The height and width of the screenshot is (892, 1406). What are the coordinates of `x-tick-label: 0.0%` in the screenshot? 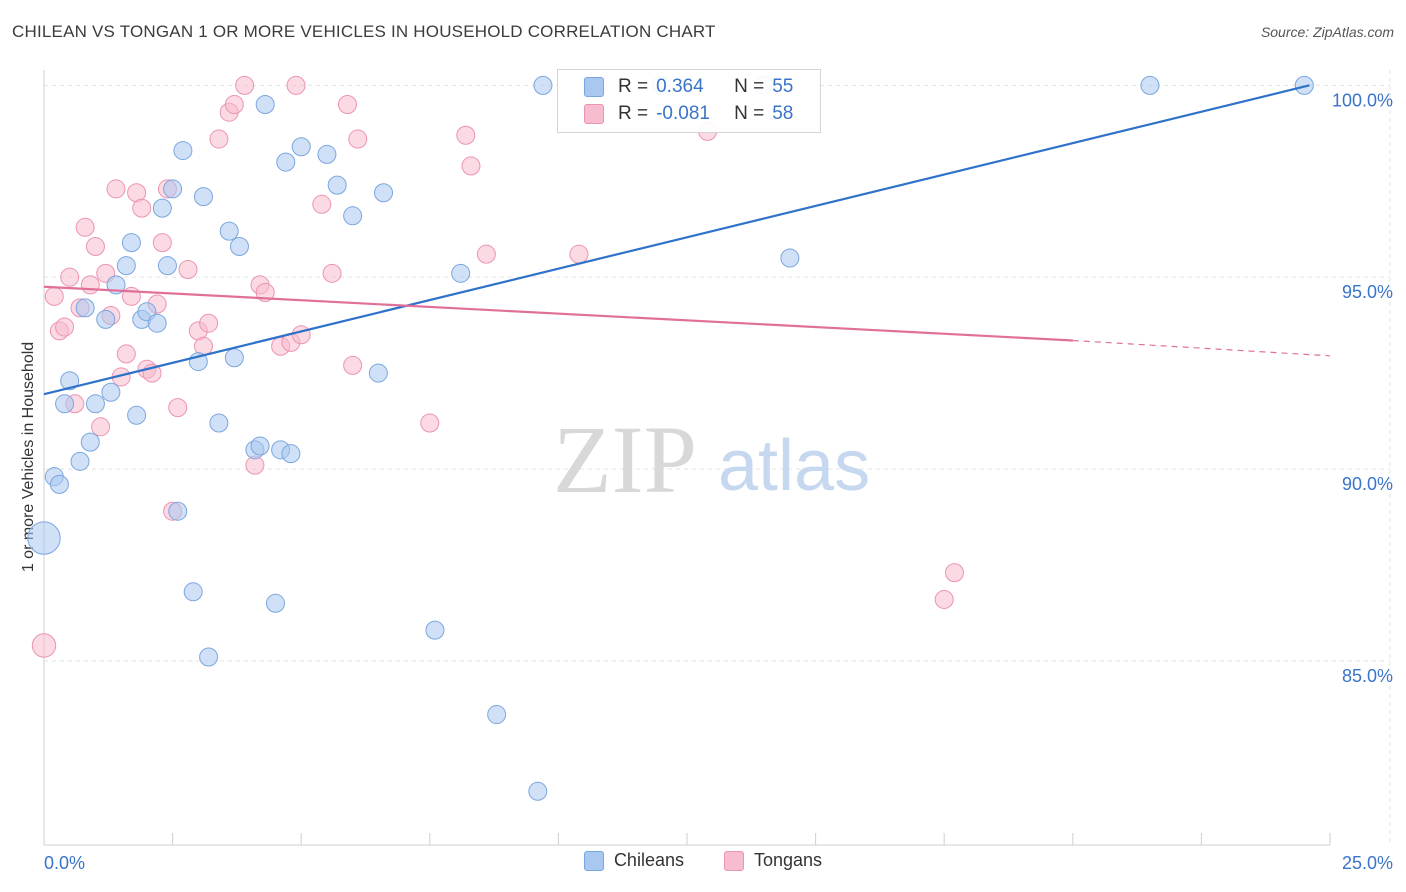 It's located at (64, 863).